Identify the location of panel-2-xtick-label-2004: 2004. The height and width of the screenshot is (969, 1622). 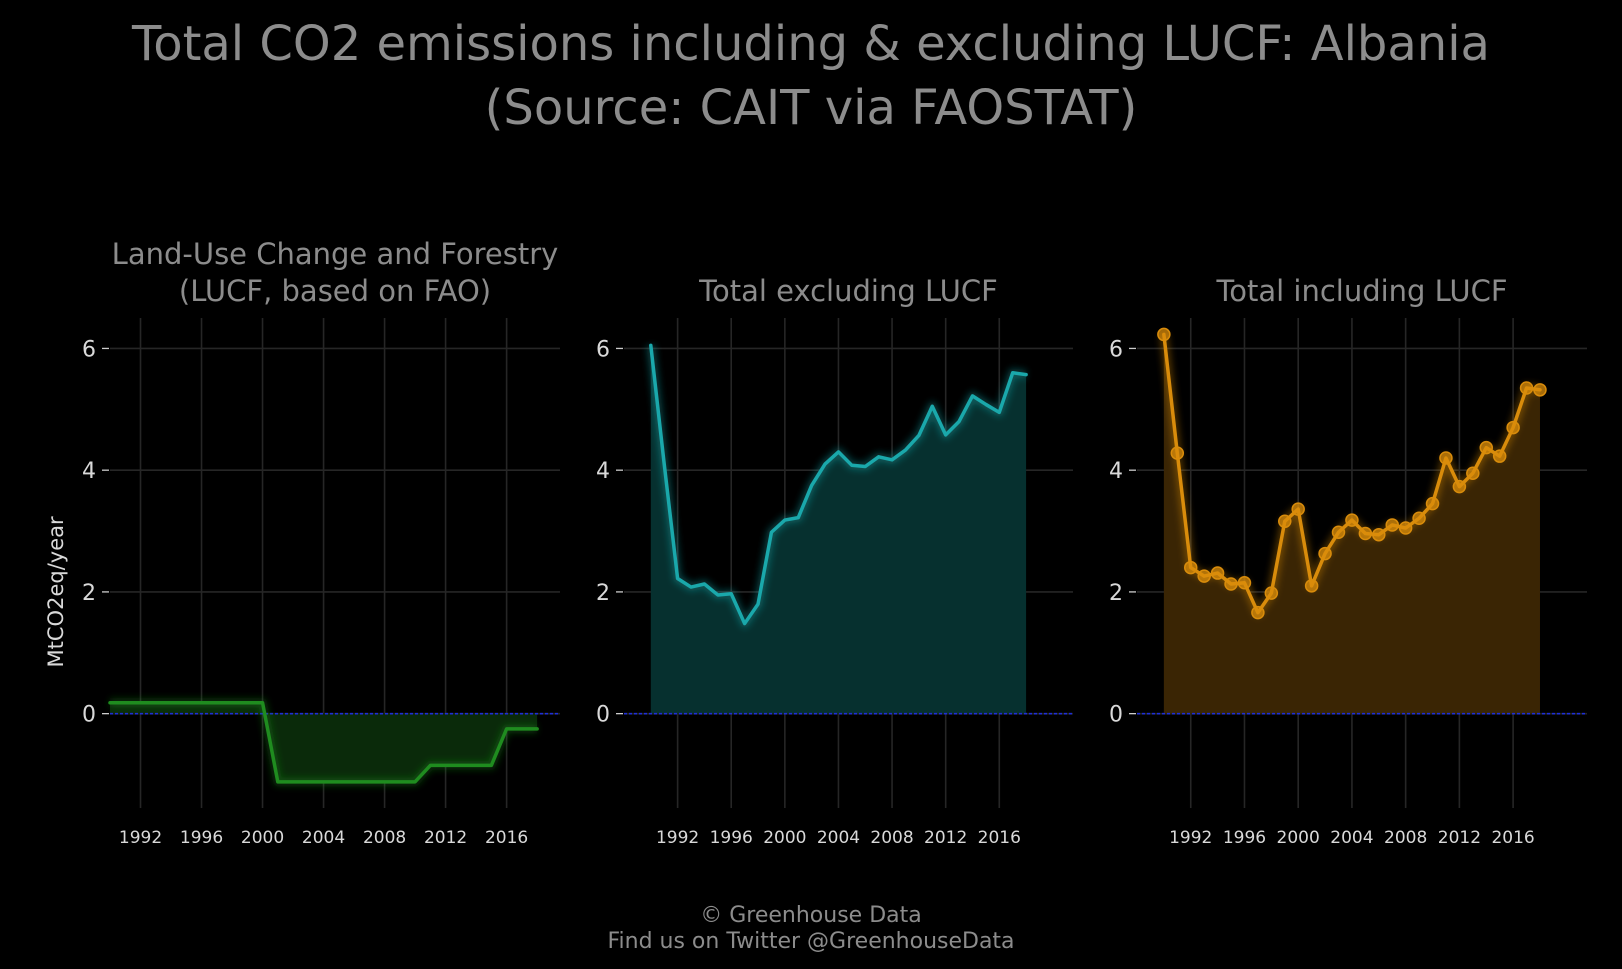
(838, 838).